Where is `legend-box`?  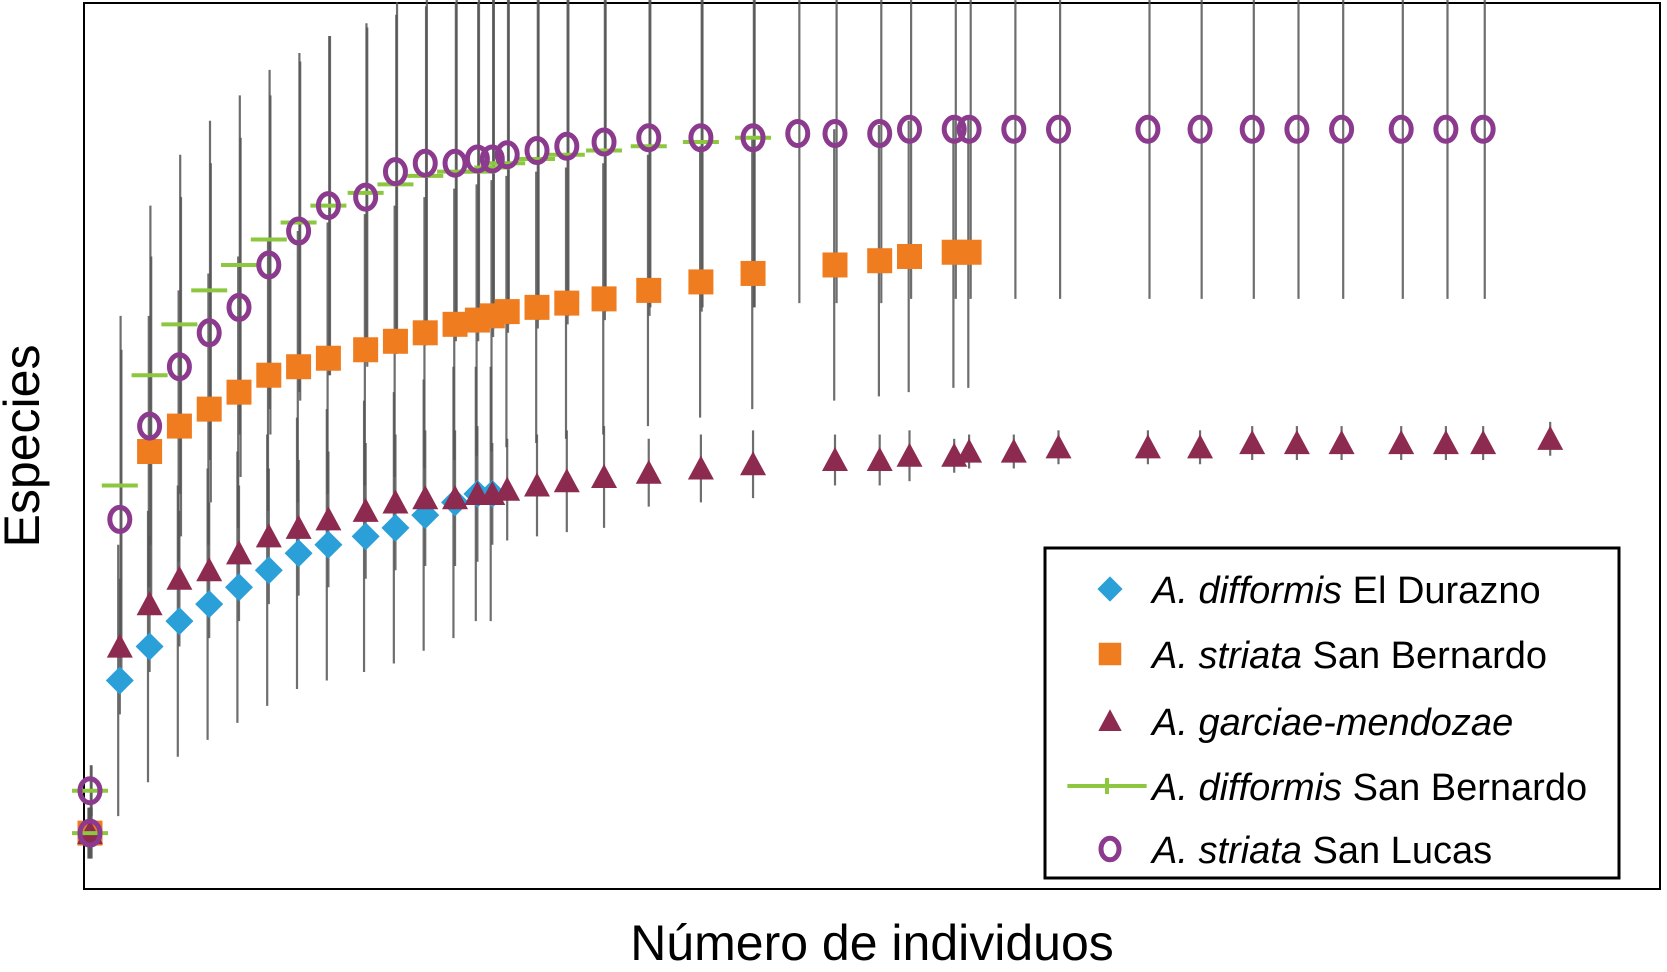 legend-box is located at coordinates (1332, 713).